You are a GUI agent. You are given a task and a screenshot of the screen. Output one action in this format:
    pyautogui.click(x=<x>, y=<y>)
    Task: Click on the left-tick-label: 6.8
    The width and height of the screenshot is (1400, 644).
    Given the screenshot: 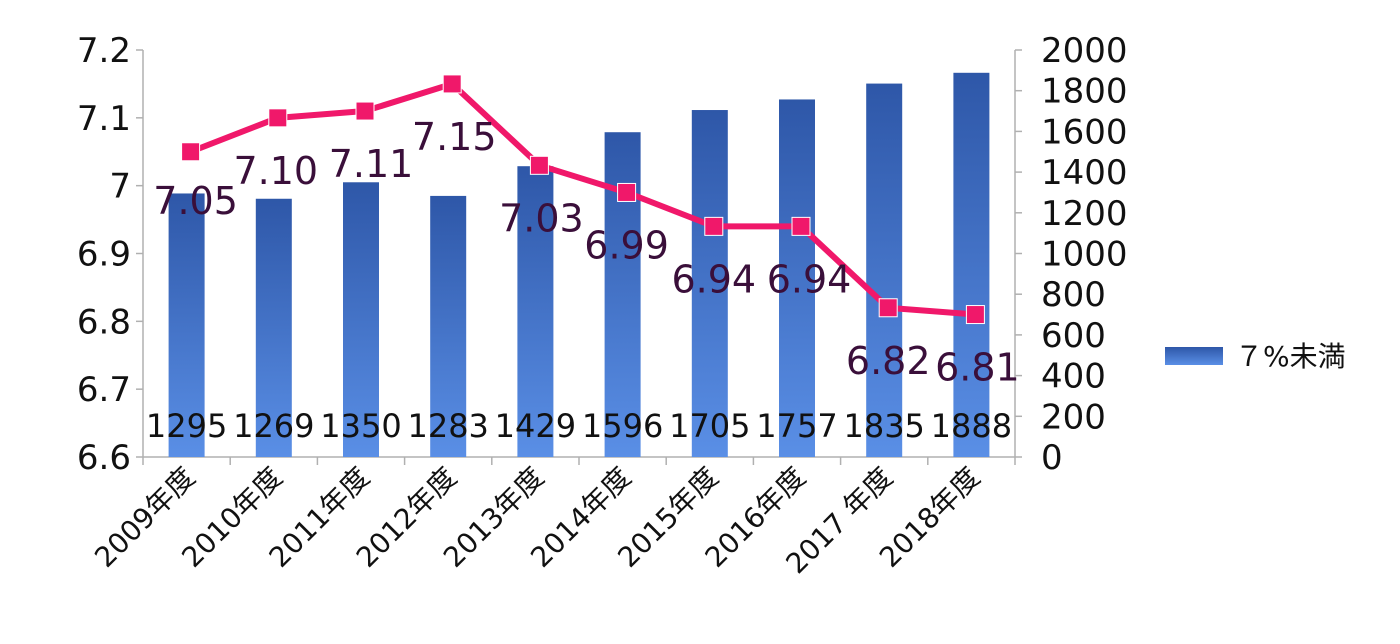 What is the action you would take?
    pyautogui.click(x=104, y=322)
    